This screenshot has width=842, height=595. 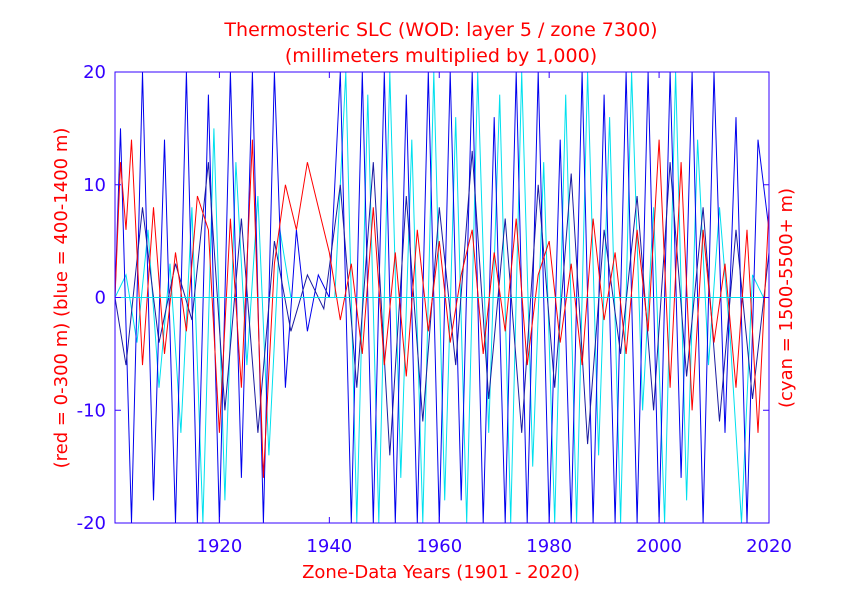 I want to click on x-axis-label: Zone-Data Years (1901 - 2020), so click(x=441, y=572).